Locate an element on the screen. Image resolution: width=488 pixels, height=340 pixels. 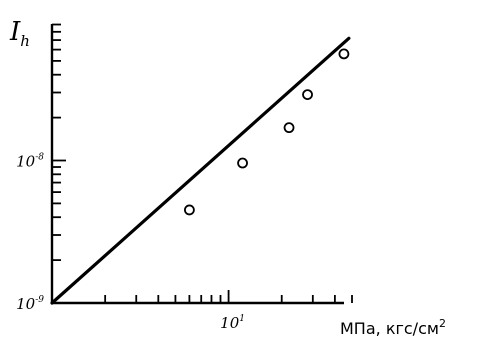
y-tick-label: 10⁻⁸ is located at coordinates (30, 162).